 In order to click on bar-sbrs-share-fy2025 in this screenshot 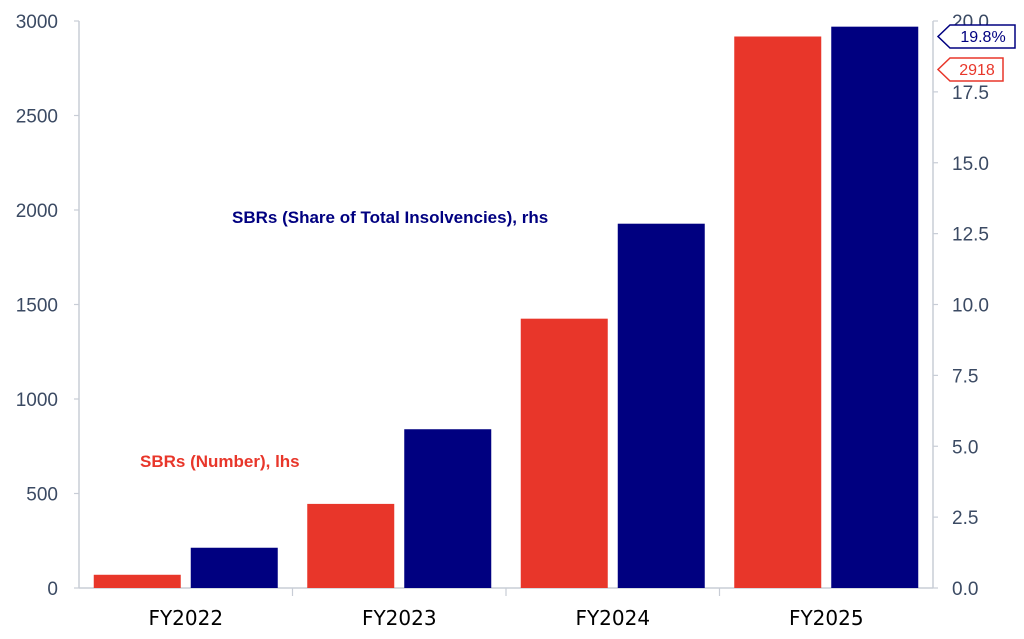, I will do `click(875, 307)`.